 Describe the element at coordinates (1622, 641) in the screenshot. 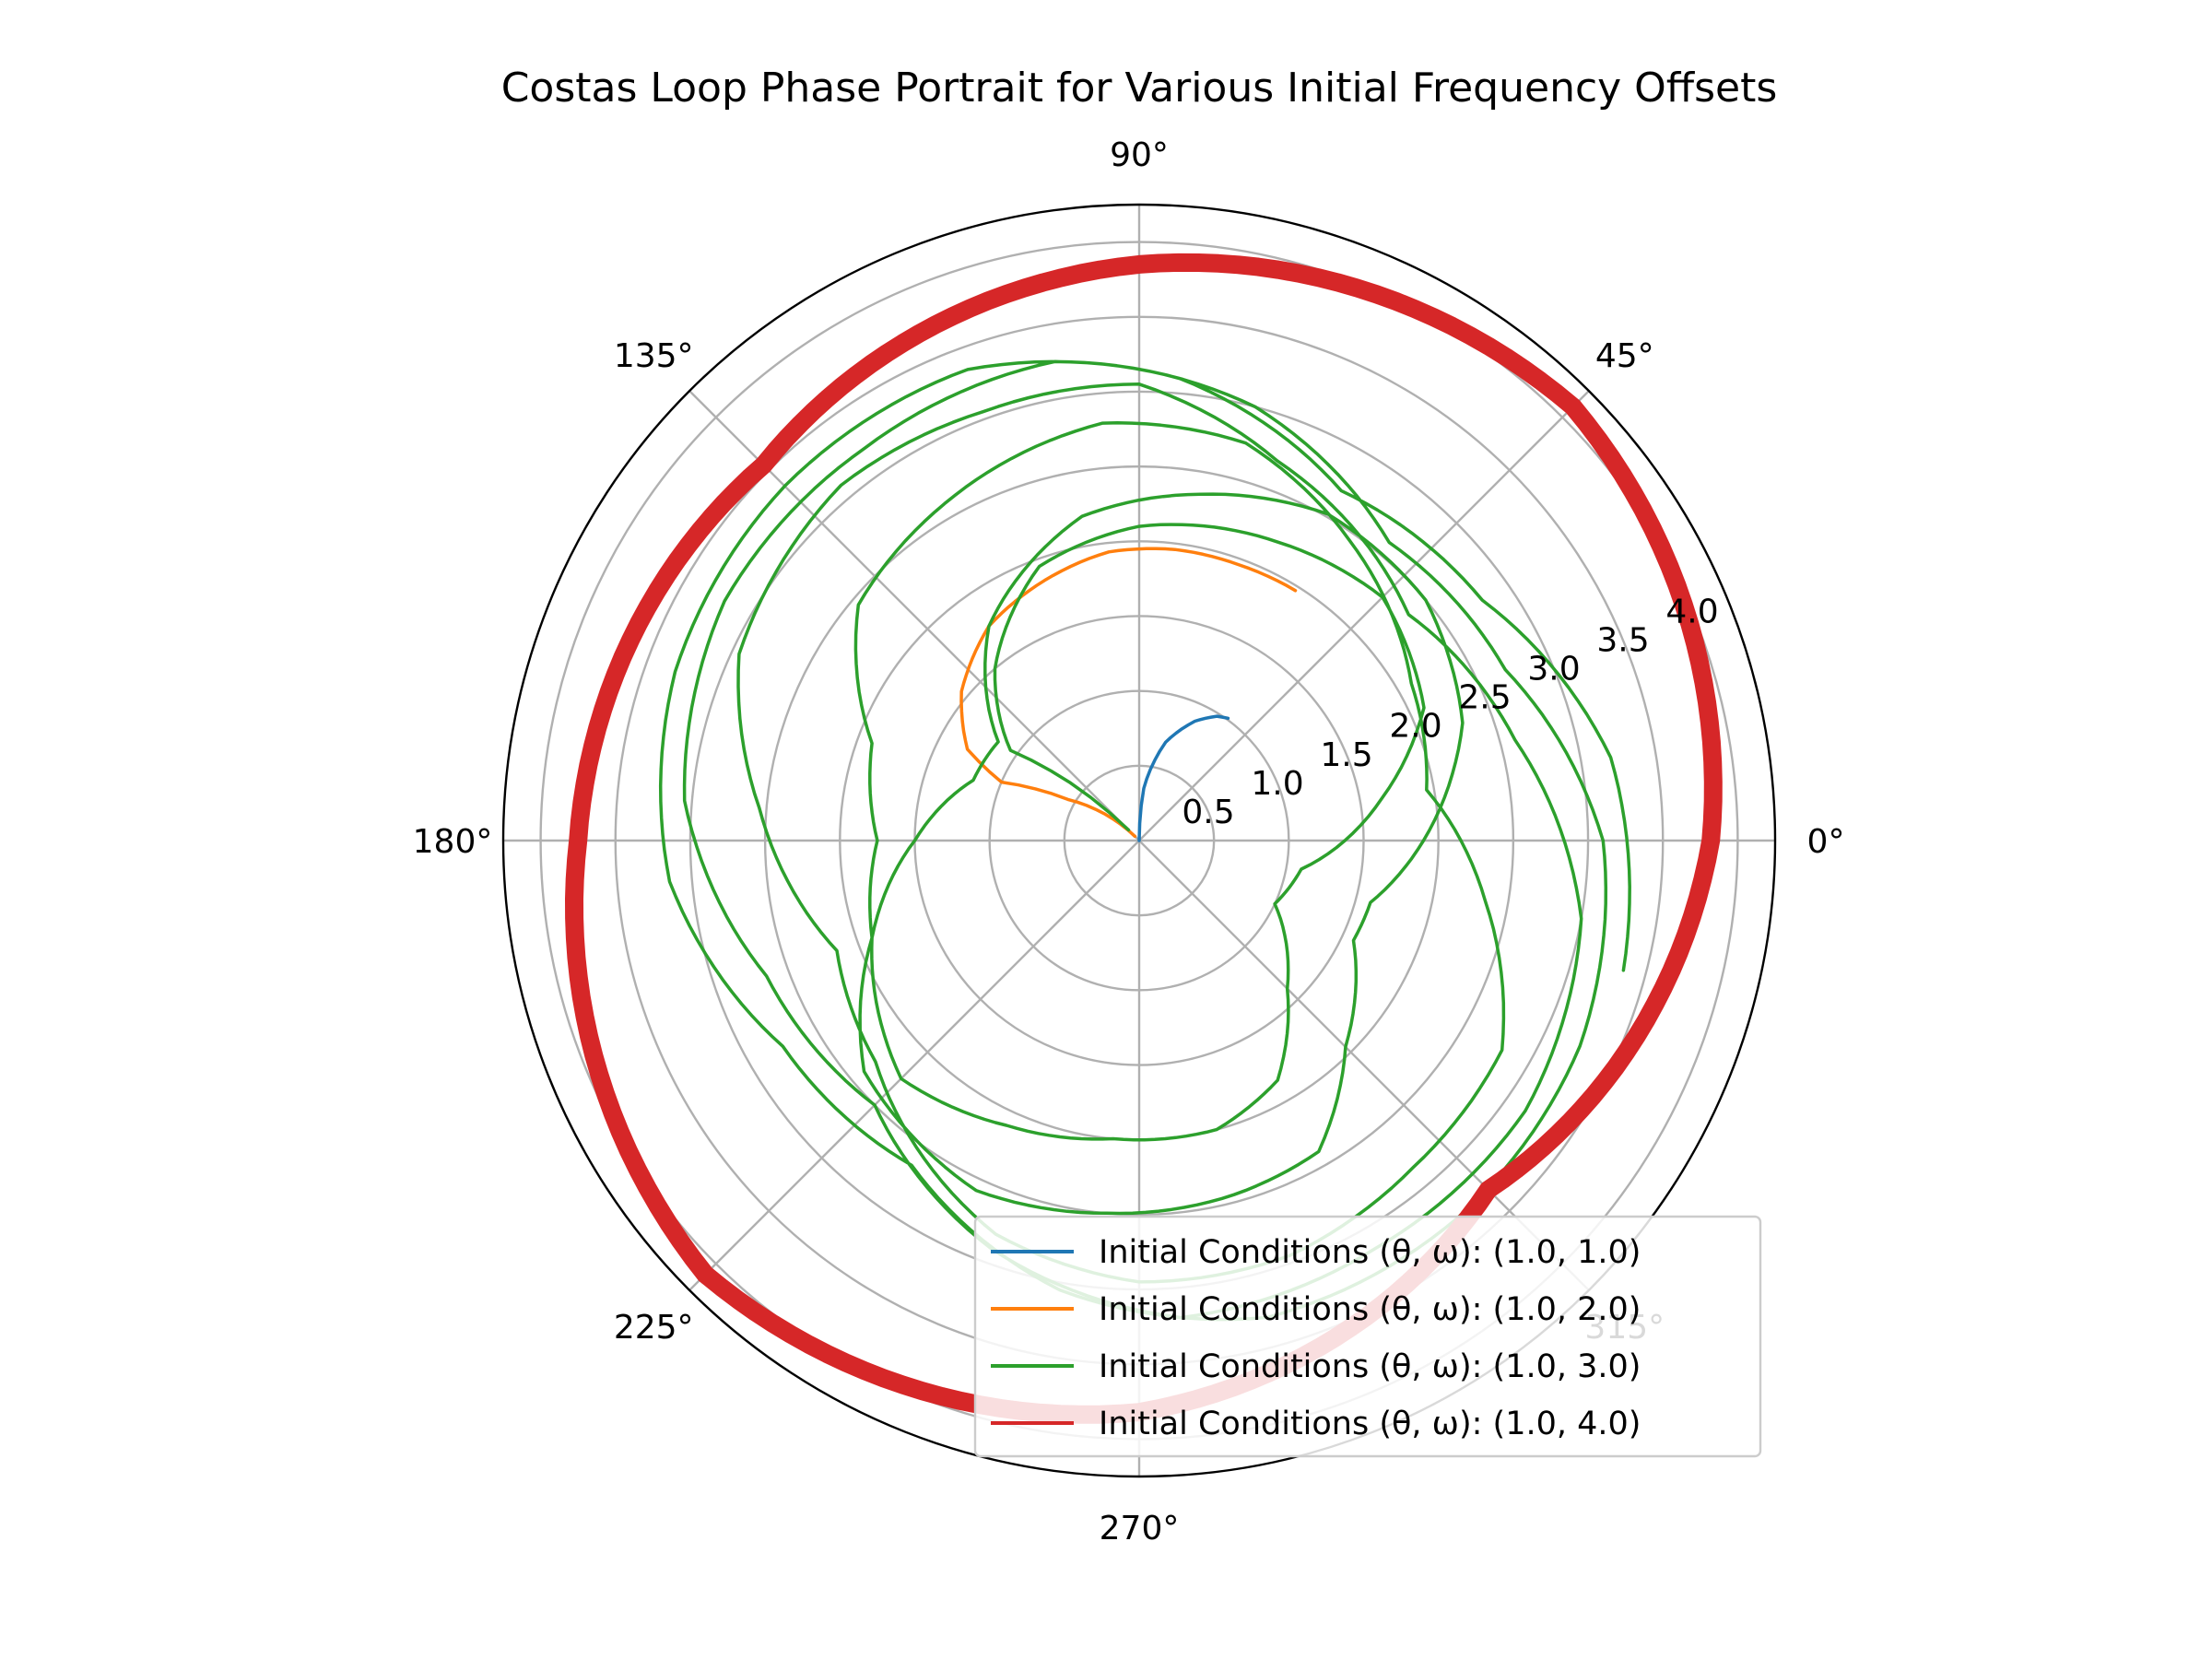

I see `r-tick-label-7: 3.5` at that location.